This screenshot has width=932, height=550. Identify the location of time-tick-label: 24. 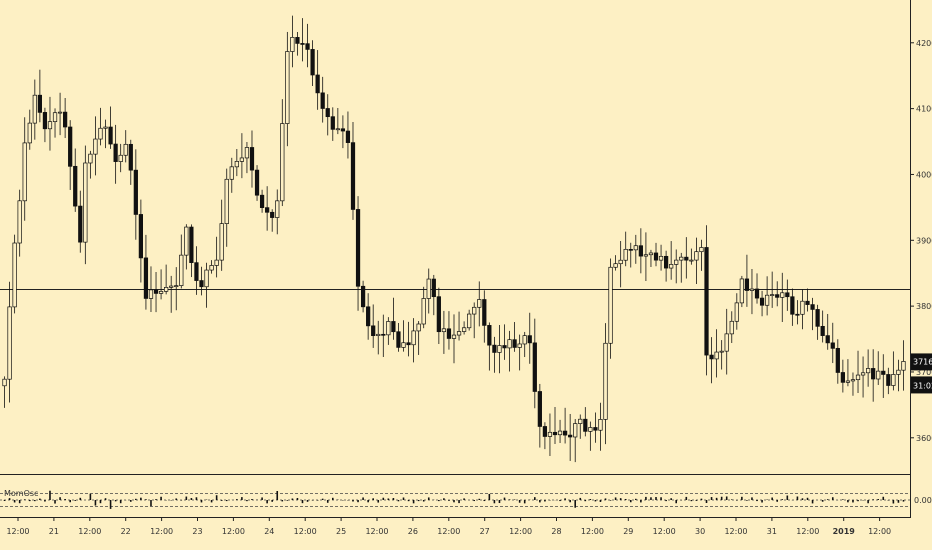
(269, 531).